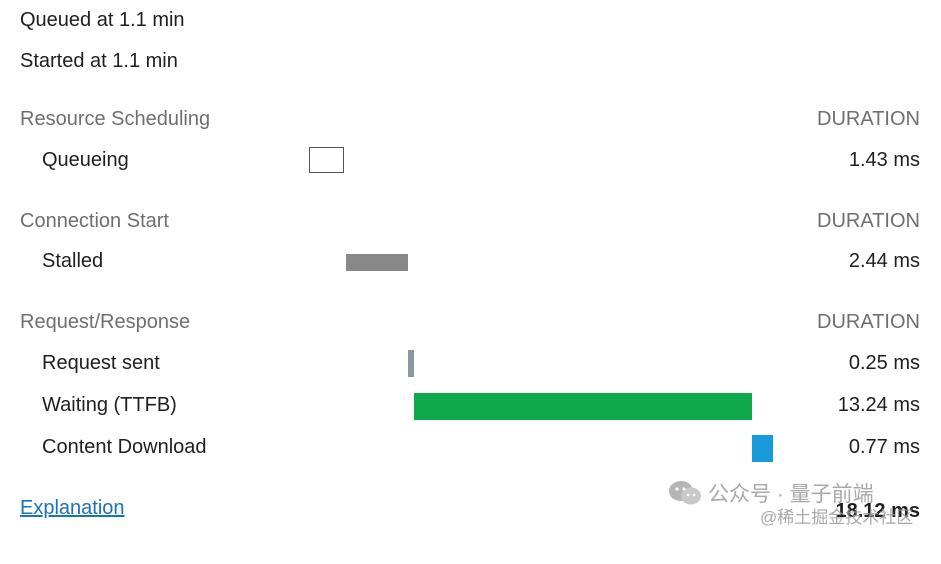  What do you see at coordinates (73, 261) in the screenshot?
I see `row-label-stalled: Stalled` at bounding box center [73, 261].